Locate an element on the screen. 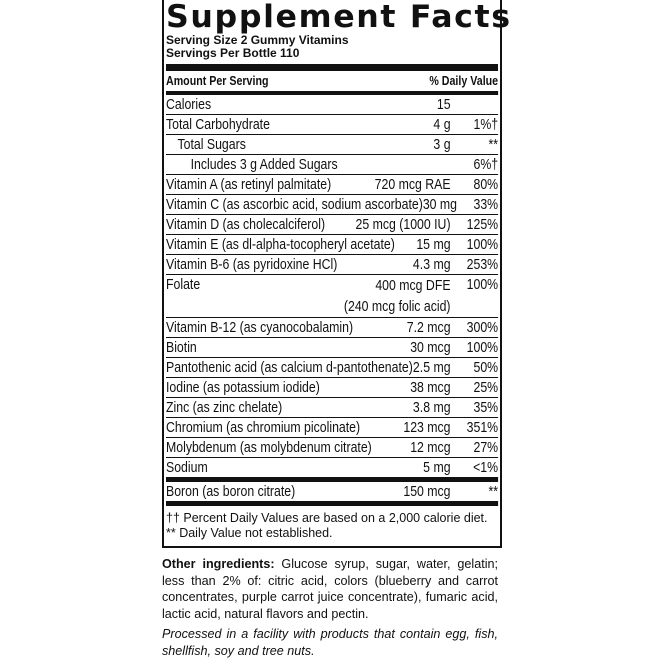 This screenshot has height=660, width=660. amount-value: 400 mcg DFE is located at coordinates (413, 285).